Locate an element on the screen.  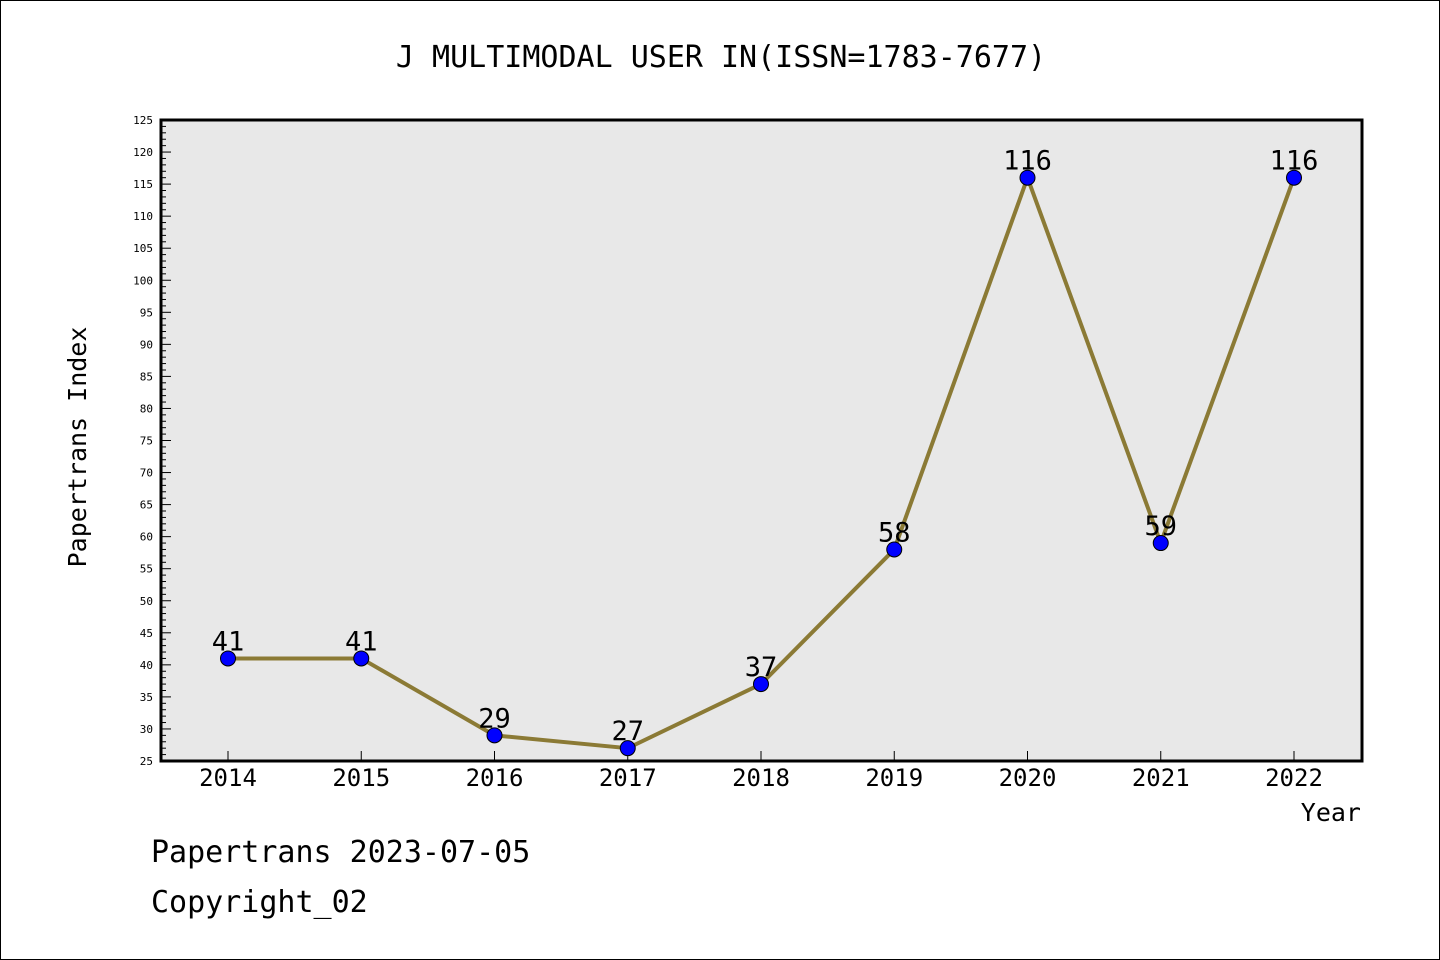
y-tick-label: 25 is located at coordinates (146, 761).